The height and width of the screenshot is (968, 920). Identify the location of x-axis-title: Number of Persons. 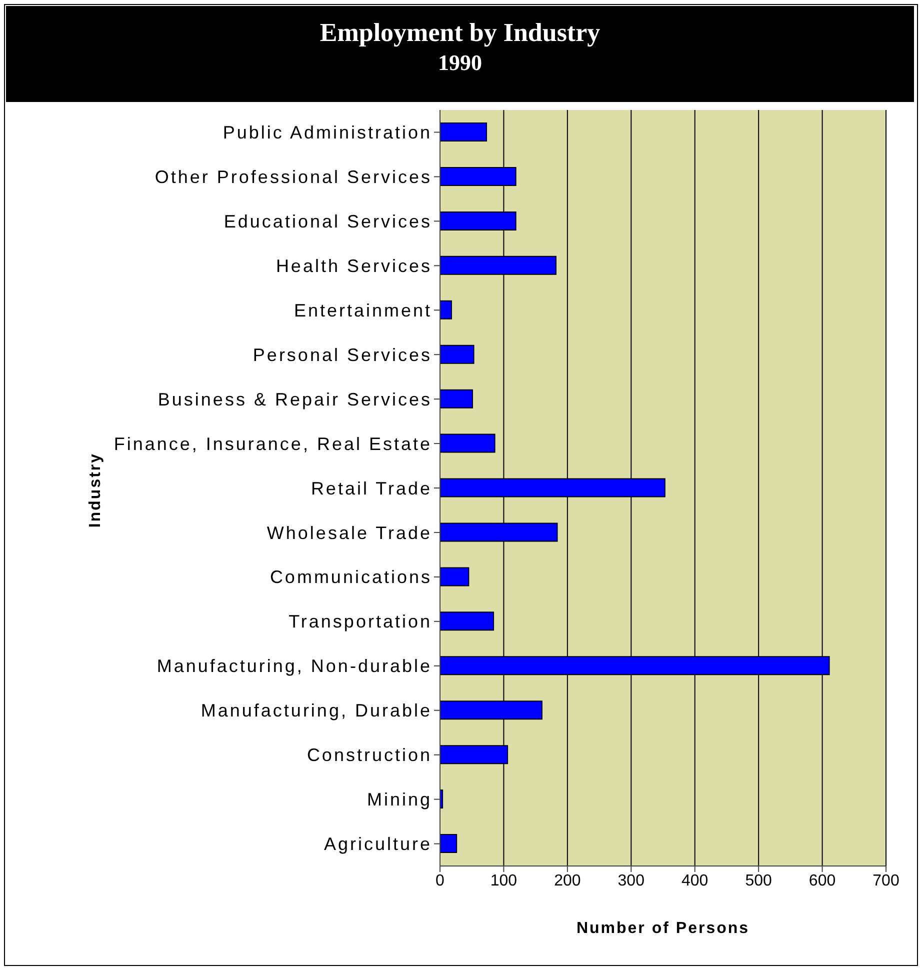
(663, 929).